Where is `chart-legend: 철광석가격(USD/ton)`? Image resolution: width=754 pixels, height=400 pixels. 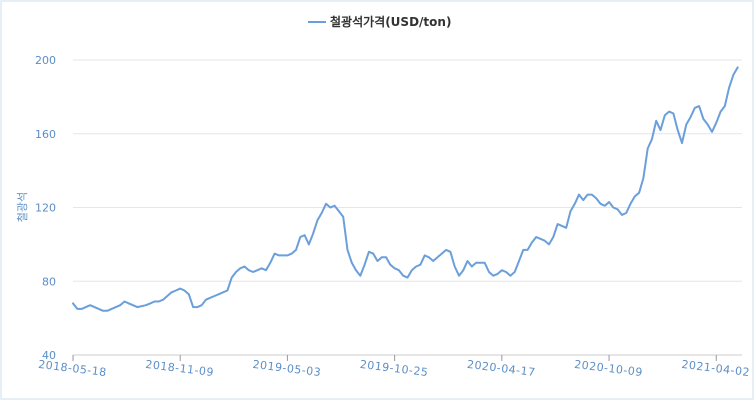 chart-legend: 철광석가격(USD/ton) is located at coordinates (379, 21).